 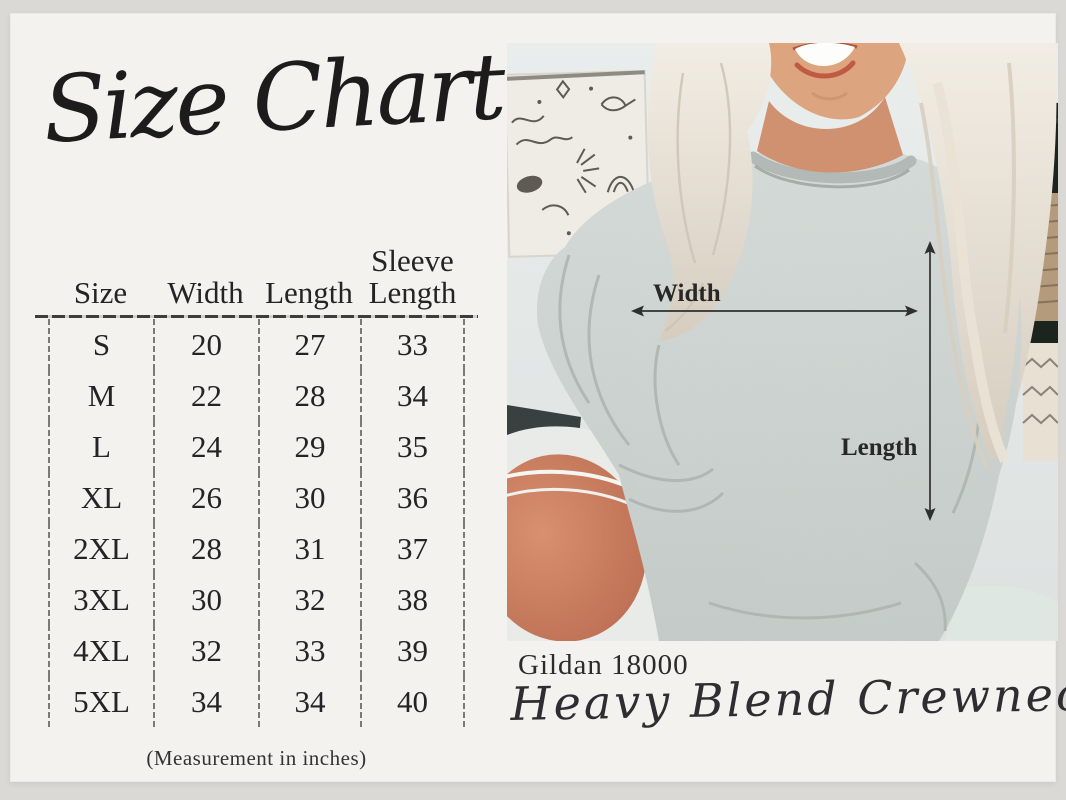 I want to click on tapestry-wall-hanging, so click(x=577, y=164).